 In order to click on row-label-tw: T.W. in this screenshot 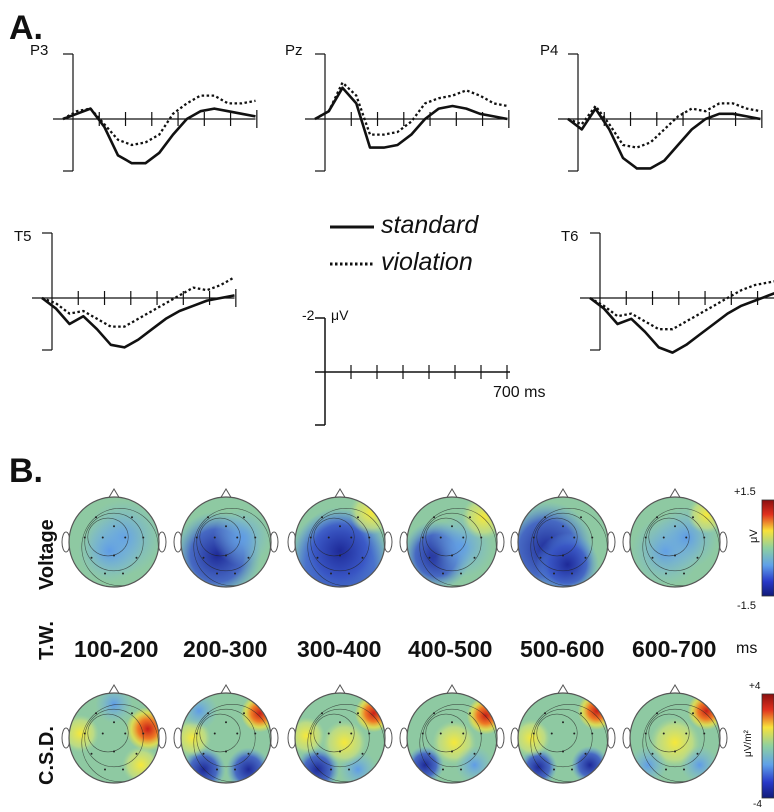, I will do `click(47, 640)`.